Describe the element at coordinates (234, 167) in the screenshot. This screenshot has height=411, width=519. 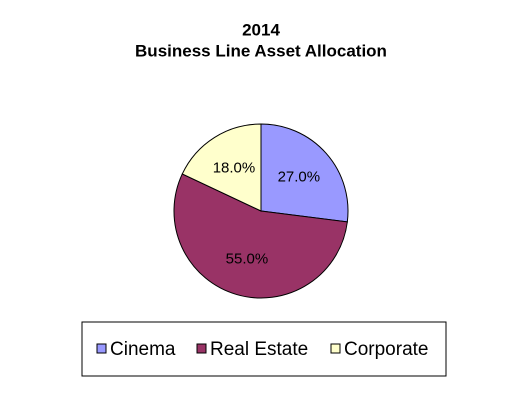
I see `data-label: 18.0%` at that location.